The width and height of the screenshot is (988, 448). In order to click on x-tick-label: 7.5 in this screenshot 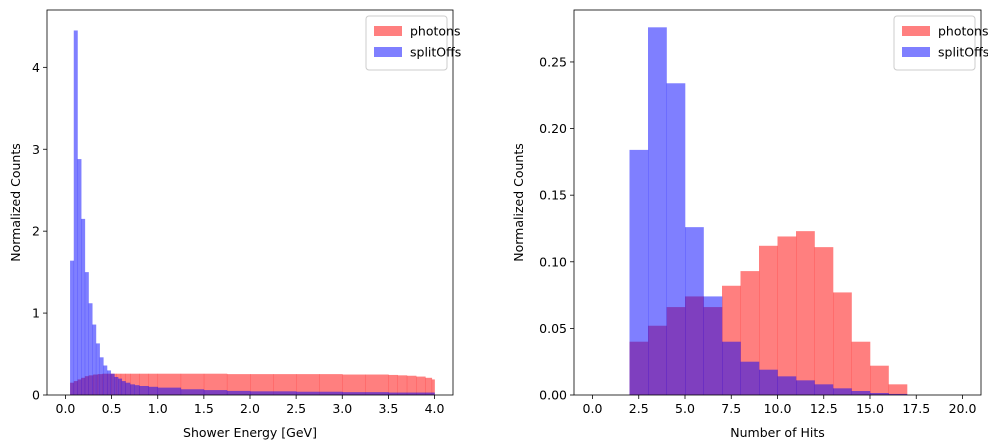, I will do `click(731, 408)`.